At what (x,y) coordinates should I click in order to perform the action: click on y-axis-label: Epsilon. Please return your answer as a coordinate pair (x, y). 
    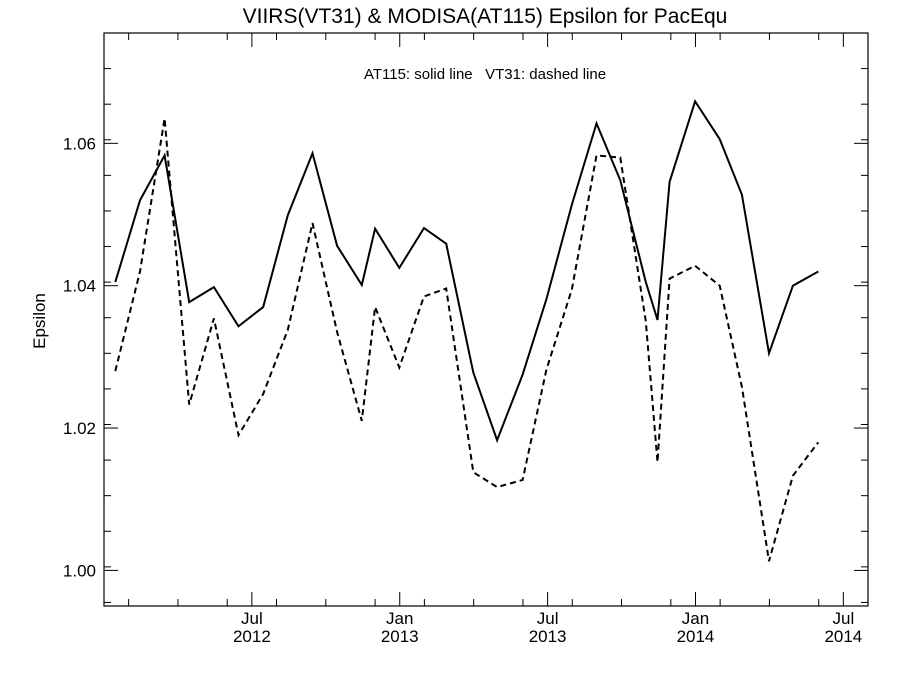
    Looking at the image, I should click on (39, 321).